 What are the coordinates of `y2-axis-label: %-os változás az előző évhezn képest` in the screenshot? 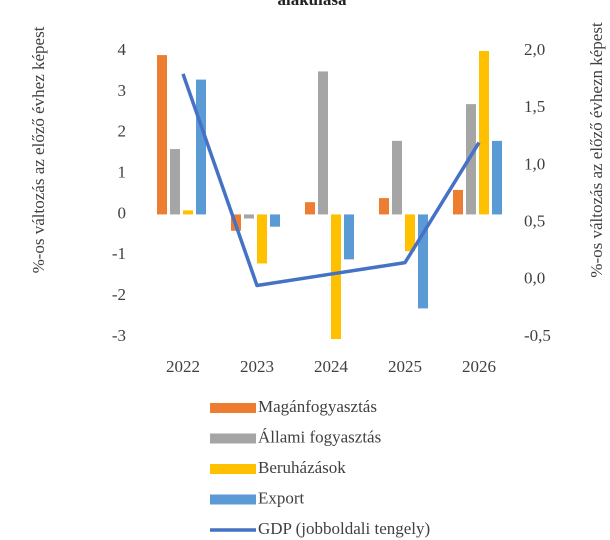 It's located at (596, 150).